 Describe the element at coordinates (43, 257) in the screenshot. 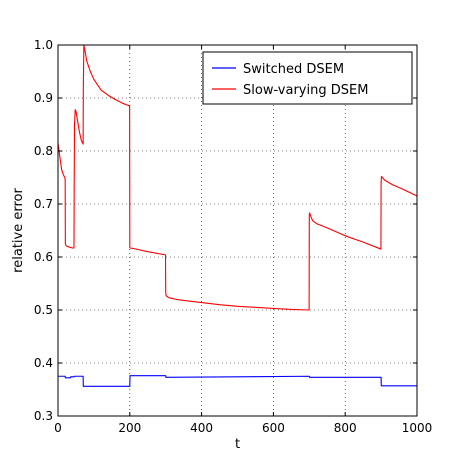

I see `y-tick-label: 0.6` at that location.